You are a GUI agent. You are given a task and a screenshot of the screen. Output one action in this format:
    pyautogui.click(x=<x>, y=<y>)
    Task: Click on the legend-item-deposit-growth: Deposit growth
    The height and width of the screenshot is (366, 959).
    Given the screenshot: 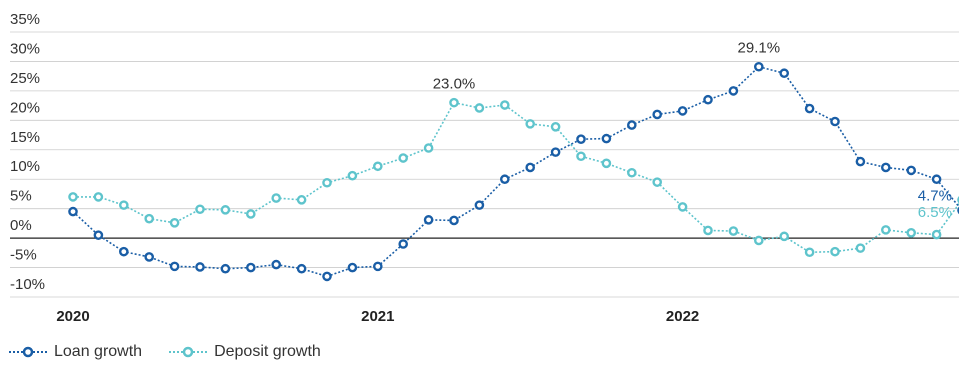 What is the action you would take?
    pyautogui.click(x=244, y=352)
    